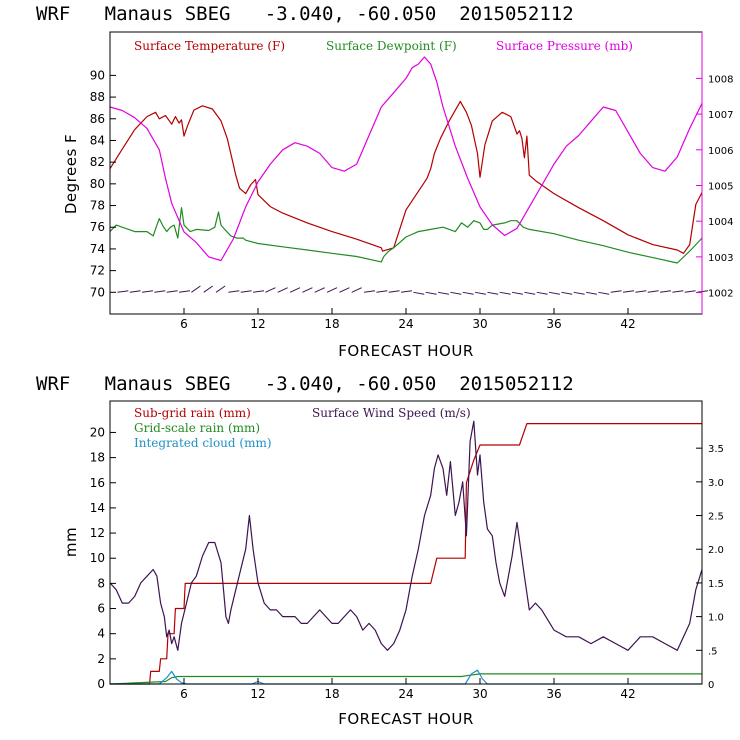 The width and height of the screenshot is (740, 740). Describe the element at coordinates (331, 324) in the screenshot. I see `x-tick-label: 18` at that location.